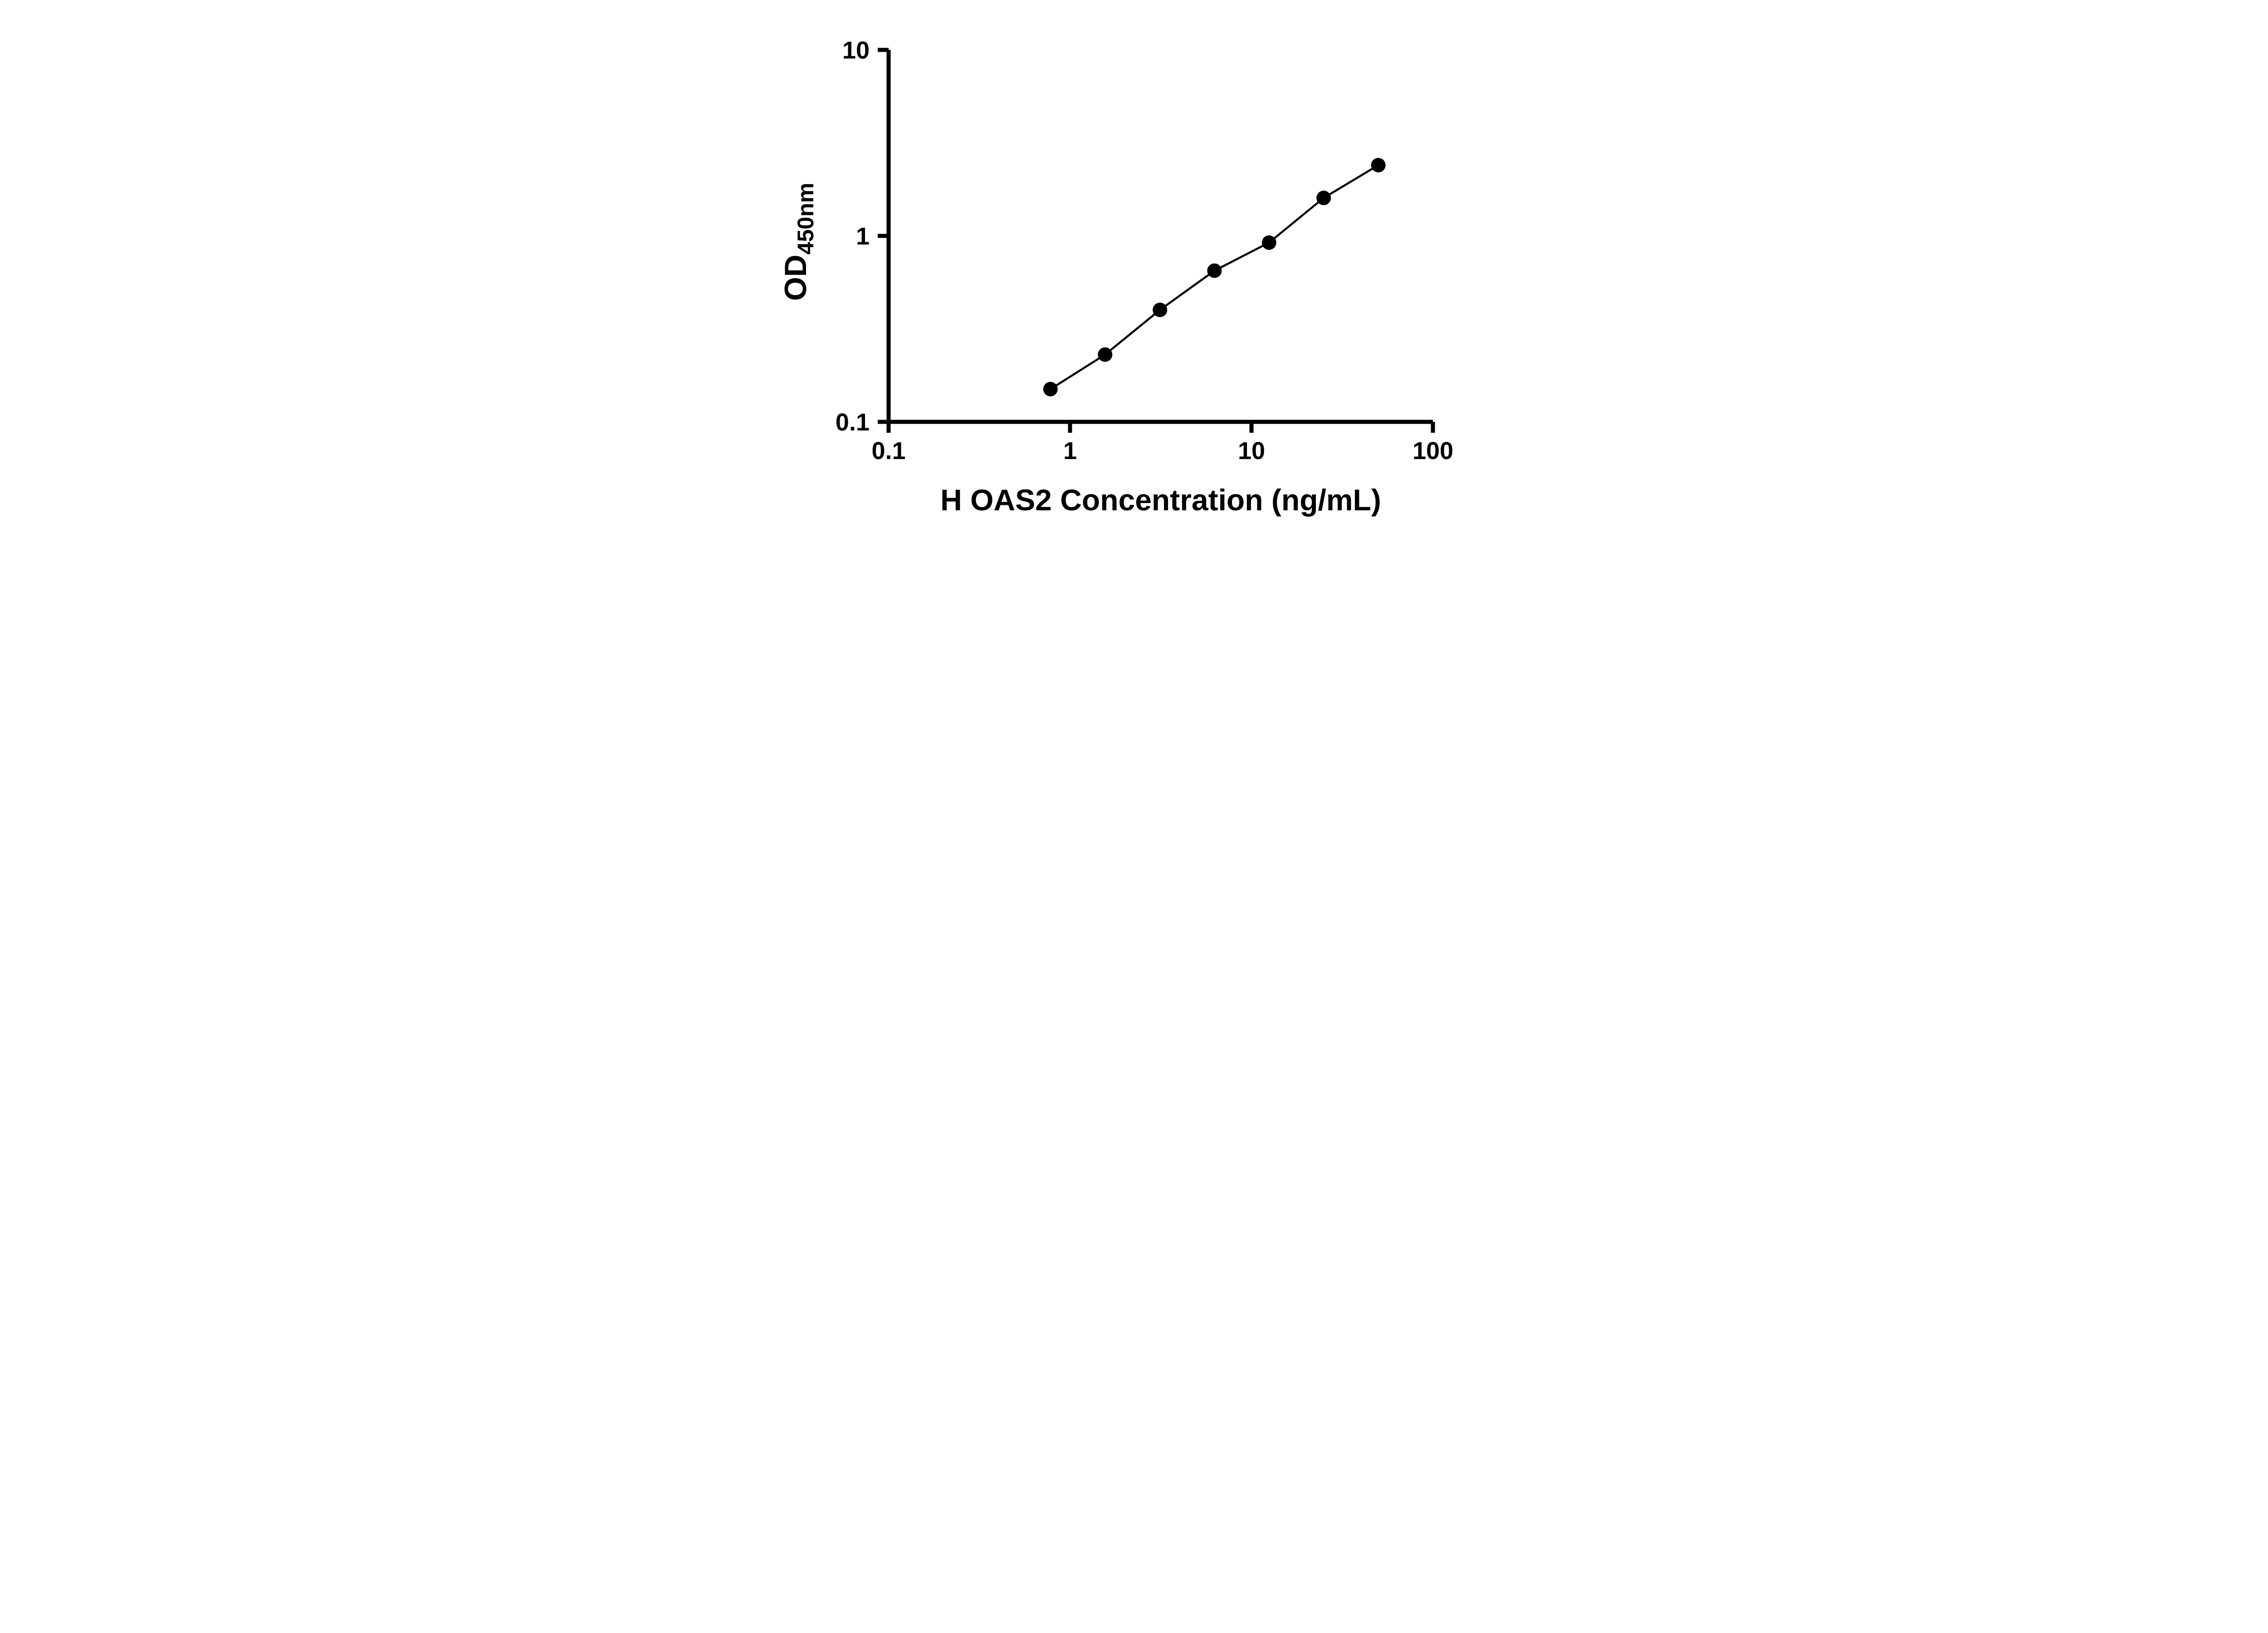 This screenshot has height=1633, width=2268. Describe the element at coordinates (1433, 450) in the screenshot. I see `x-tick-label: 100` at that location.